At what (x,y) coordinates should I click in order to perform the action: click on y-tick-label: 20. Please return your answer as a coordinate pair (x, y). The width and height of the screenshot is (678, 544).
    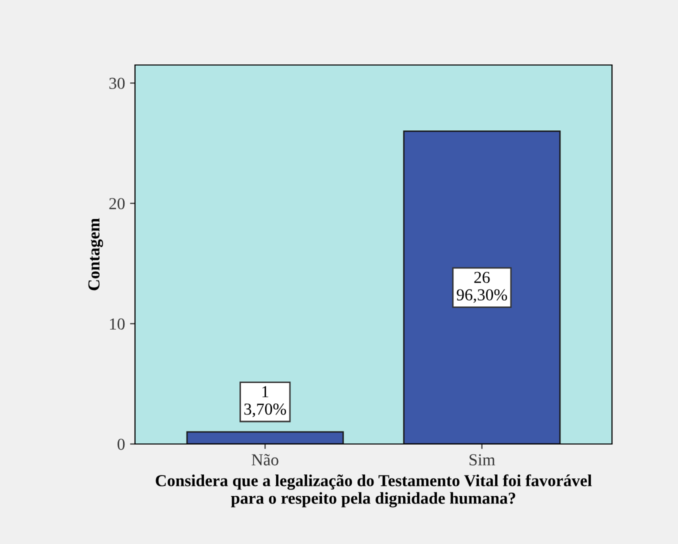
    Looking at the image, I should click on (117, 204).